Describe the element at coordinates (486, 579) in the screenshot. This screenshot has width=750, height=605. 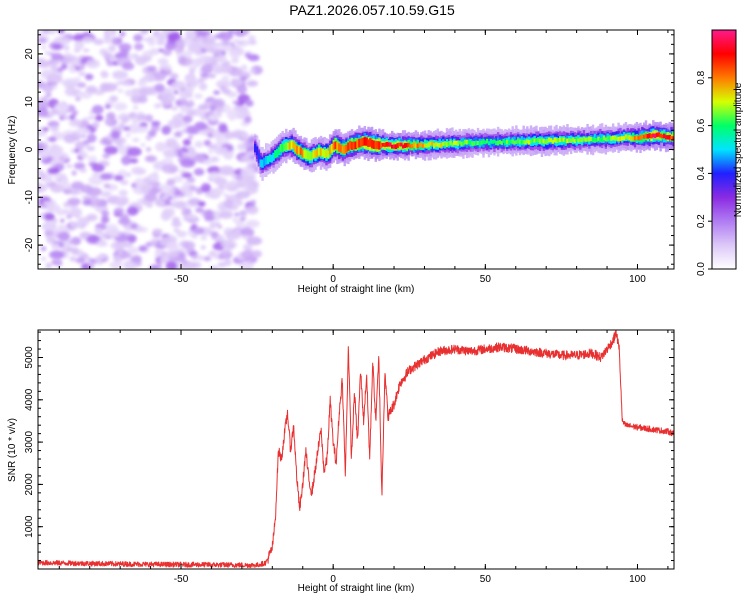
I see `snr-x-tick-label: 50` at that location.